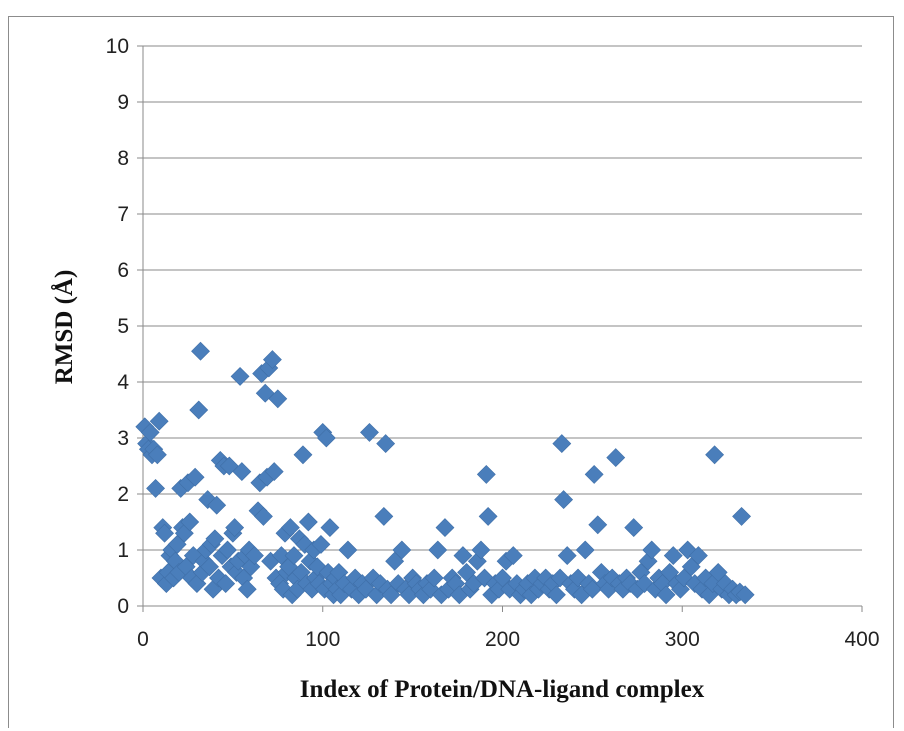 This screenshot has height=731, width=904. I want to click on x-tick-label-400: 400, so click(861, 639).